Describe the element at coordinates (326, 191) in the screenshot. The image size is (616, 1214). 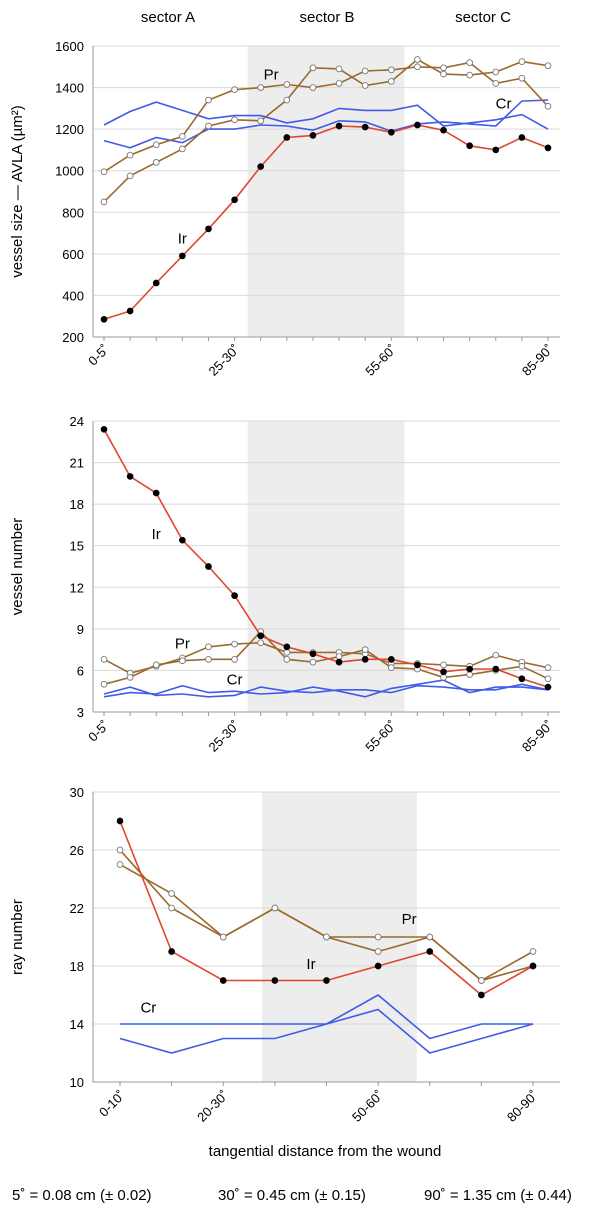
I see `shaded-region` at that location.